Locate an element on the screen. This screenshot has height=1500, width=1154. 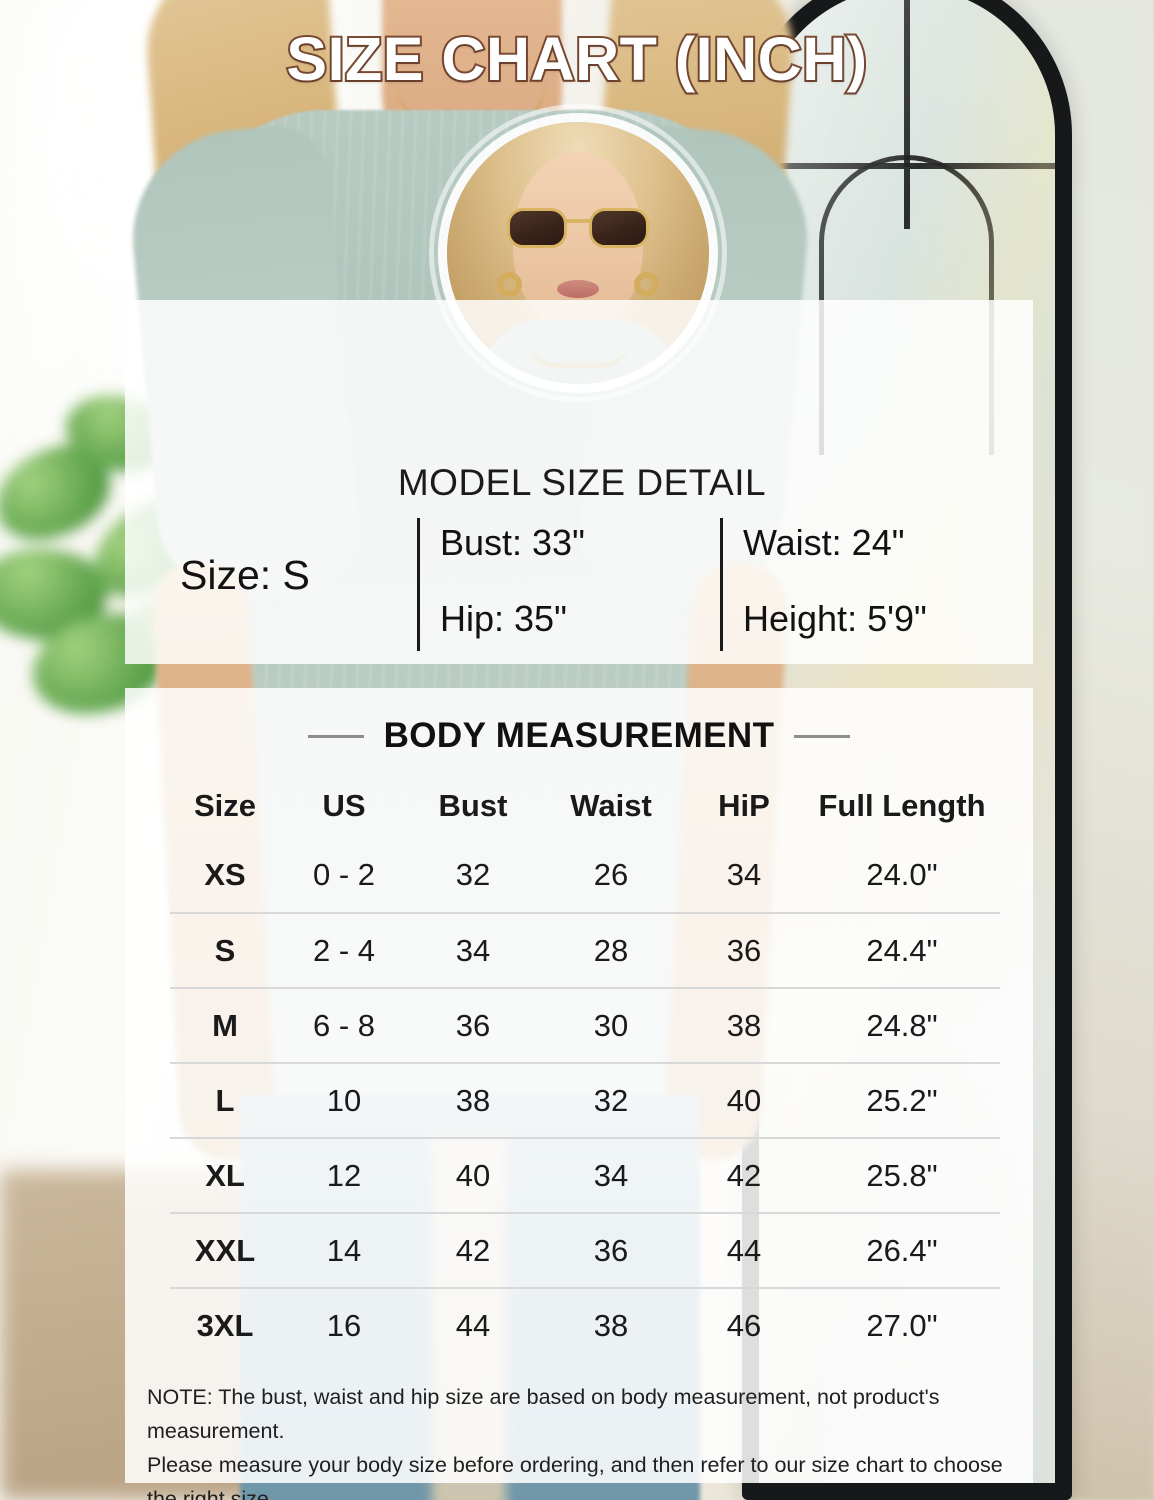
model-height: Height: 5'9" is located at coordinates (835, 618).